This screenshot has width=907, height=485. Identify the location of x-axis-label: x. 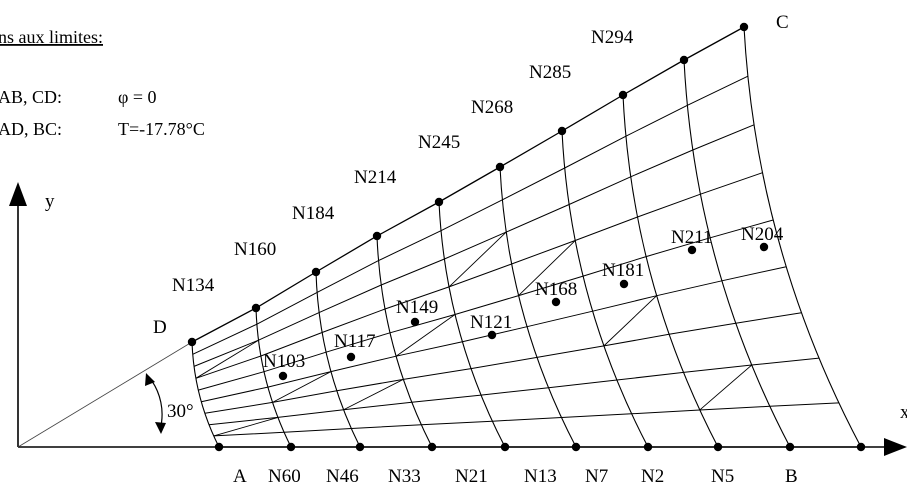
(903, 412).